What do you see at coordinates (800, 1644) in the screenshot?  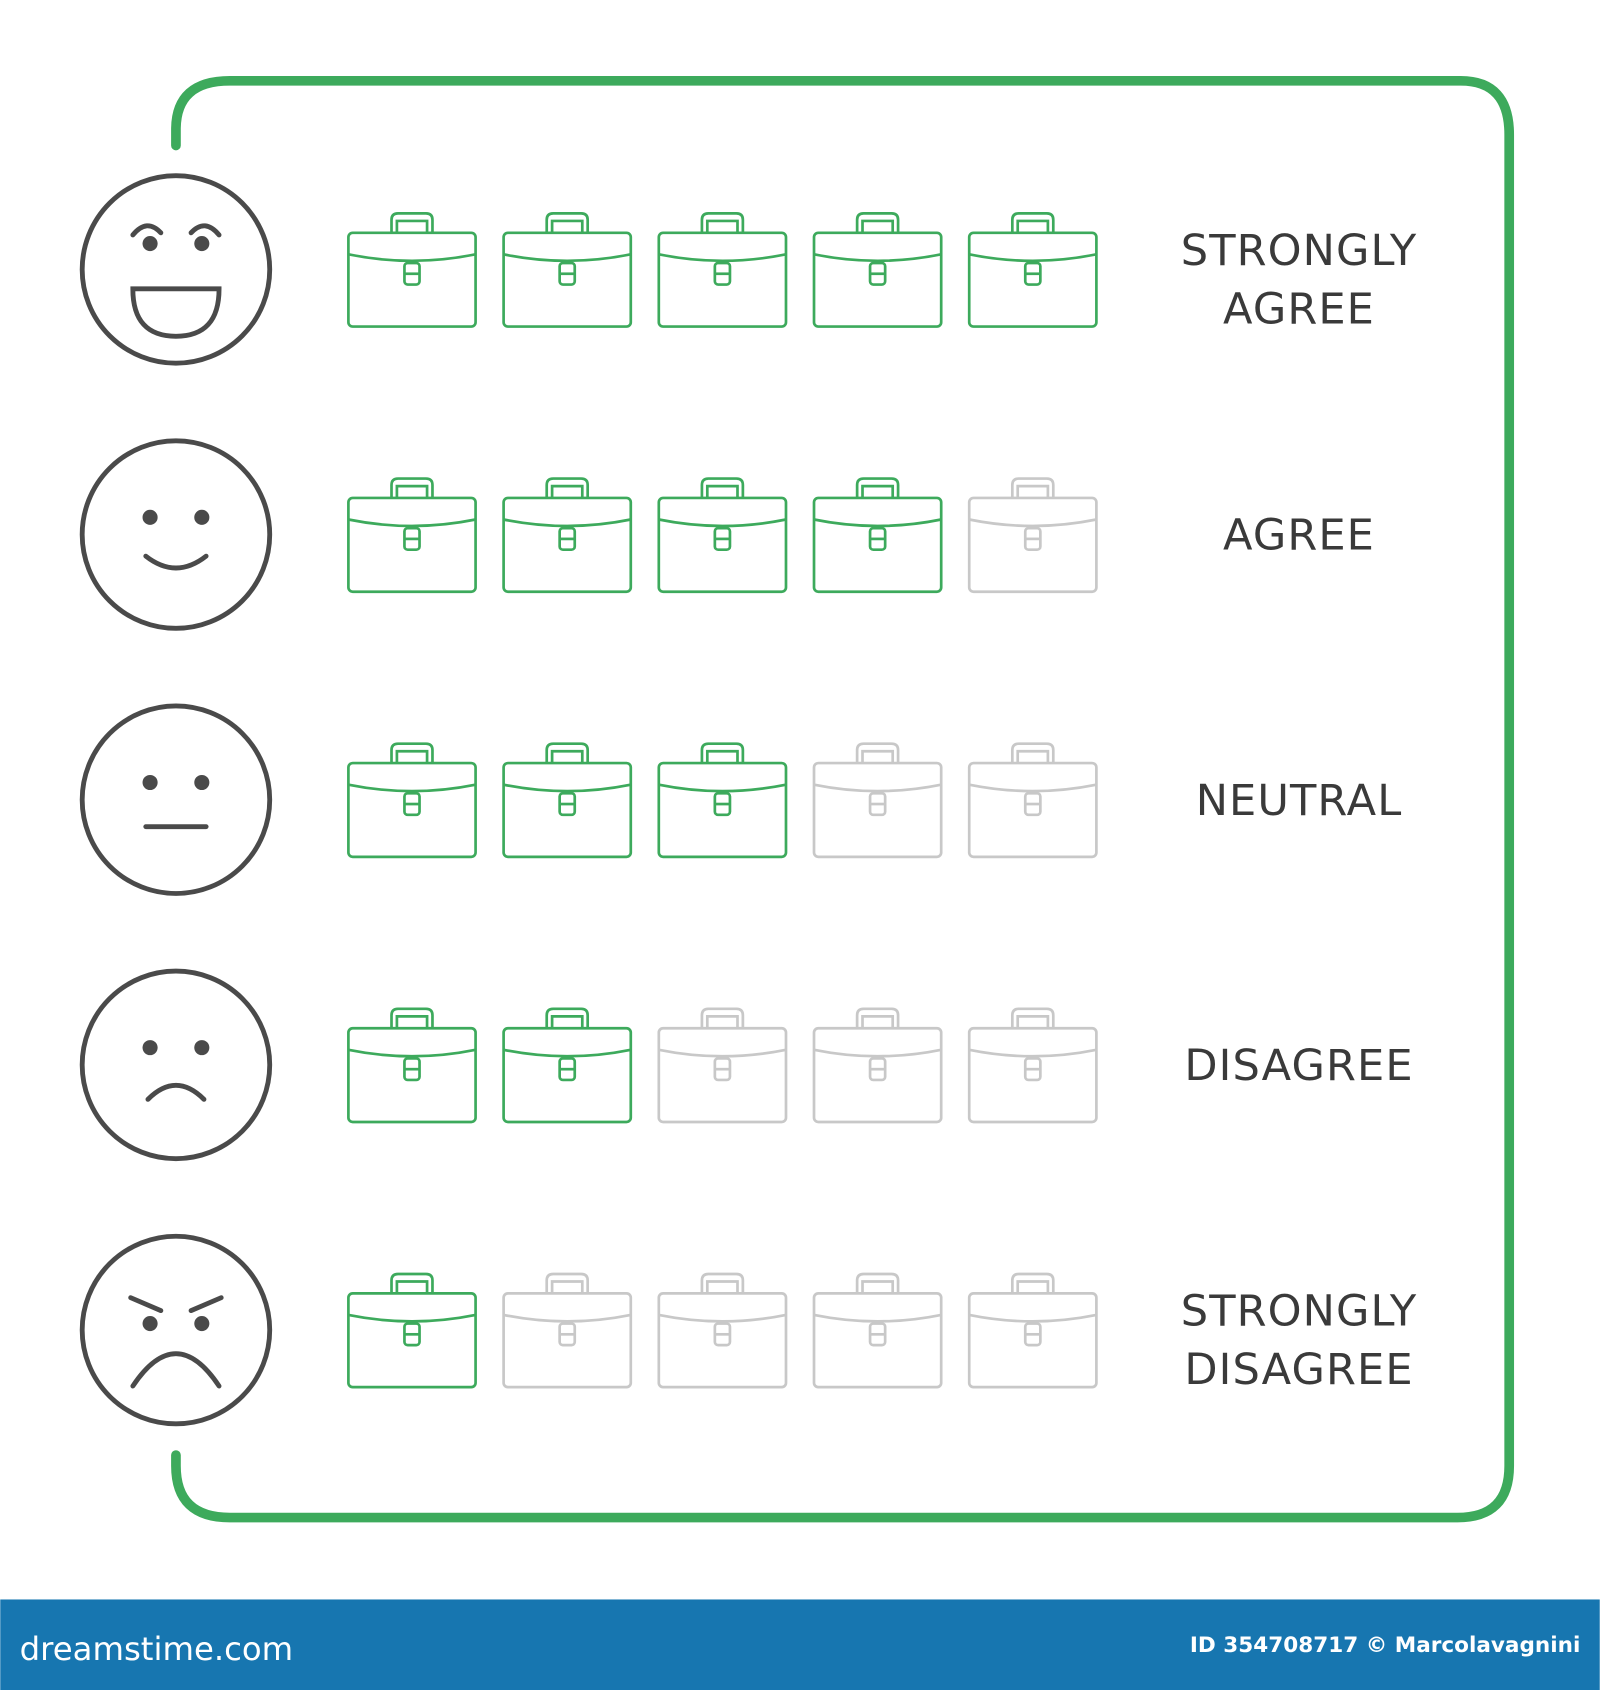 I see `footer-bar` at bounding box center [800, 1644].